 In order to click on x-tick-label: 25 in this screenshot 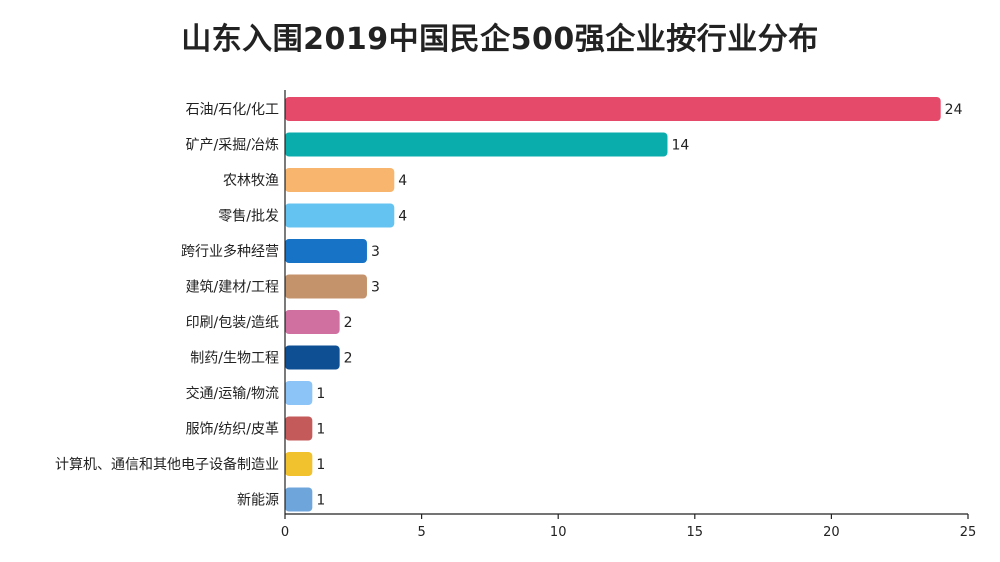, I will do `click(968, 532)`.